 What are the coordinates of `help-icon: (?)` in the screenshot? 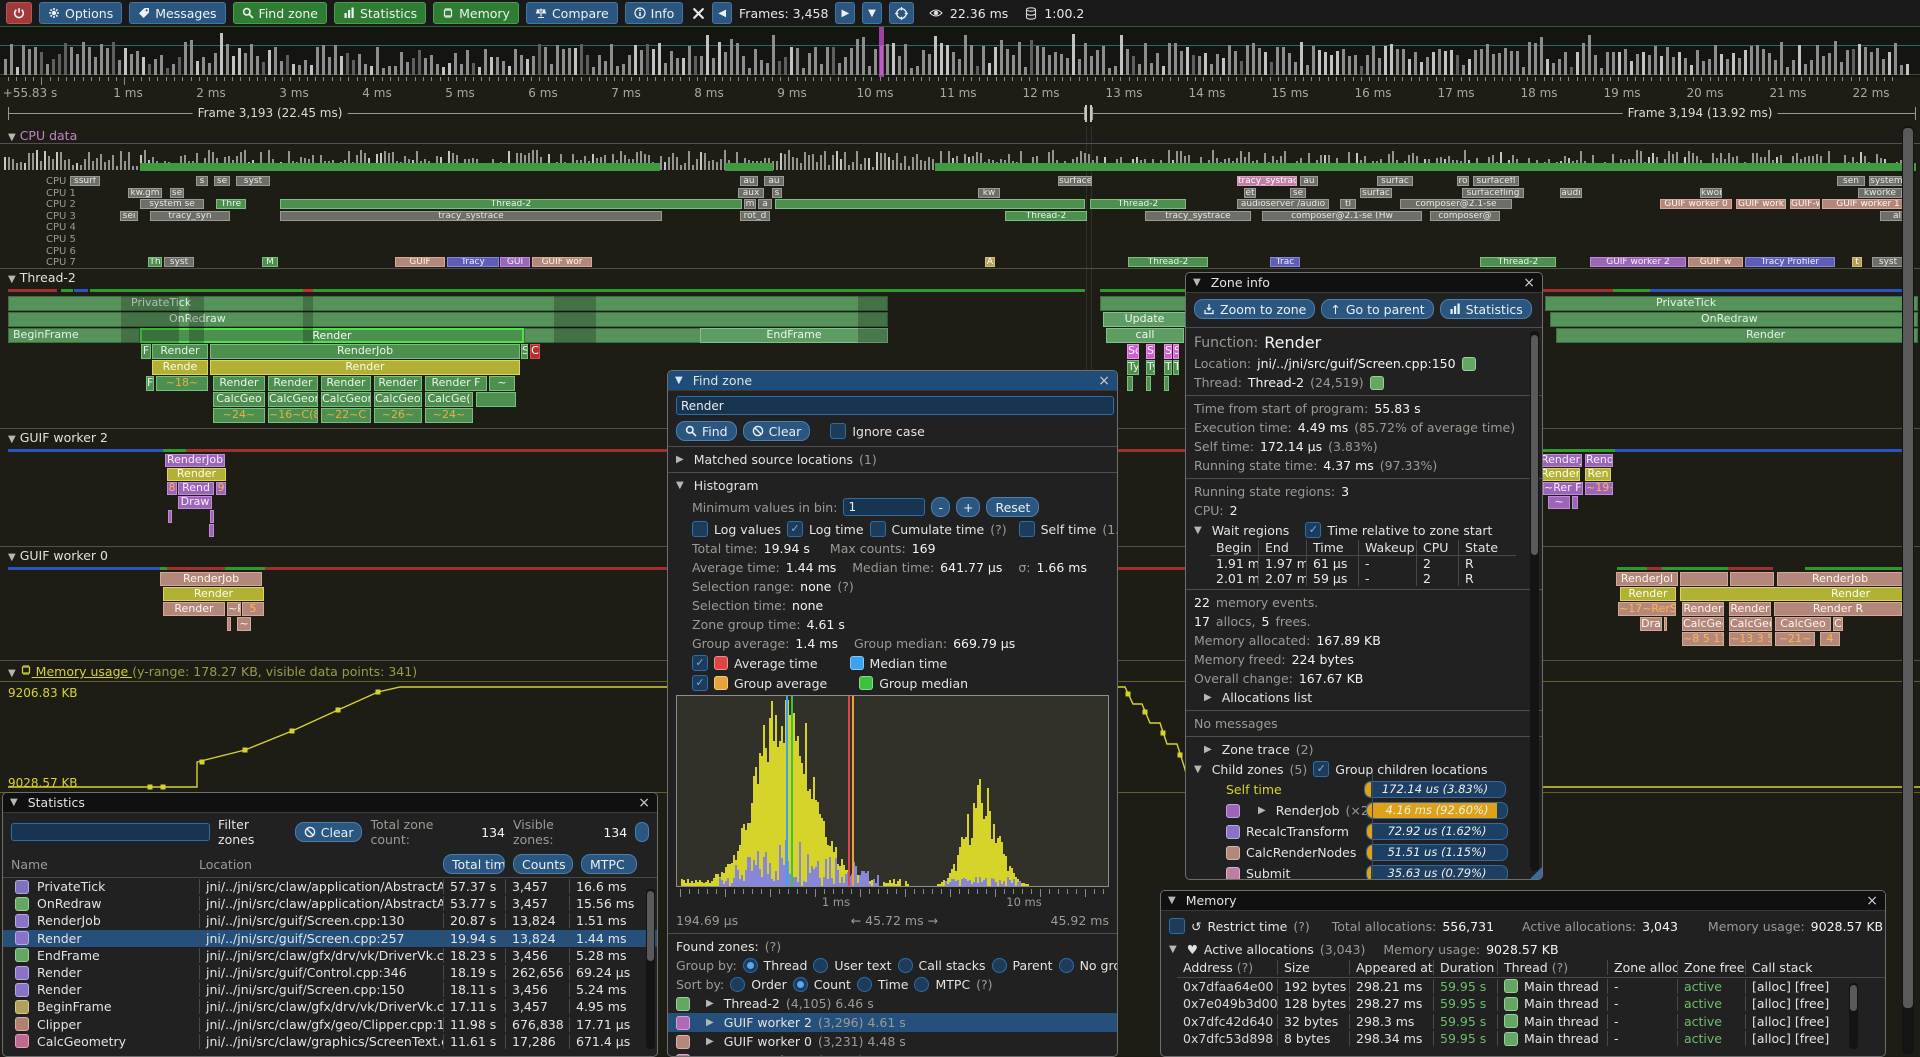 It's located at (773, 946).